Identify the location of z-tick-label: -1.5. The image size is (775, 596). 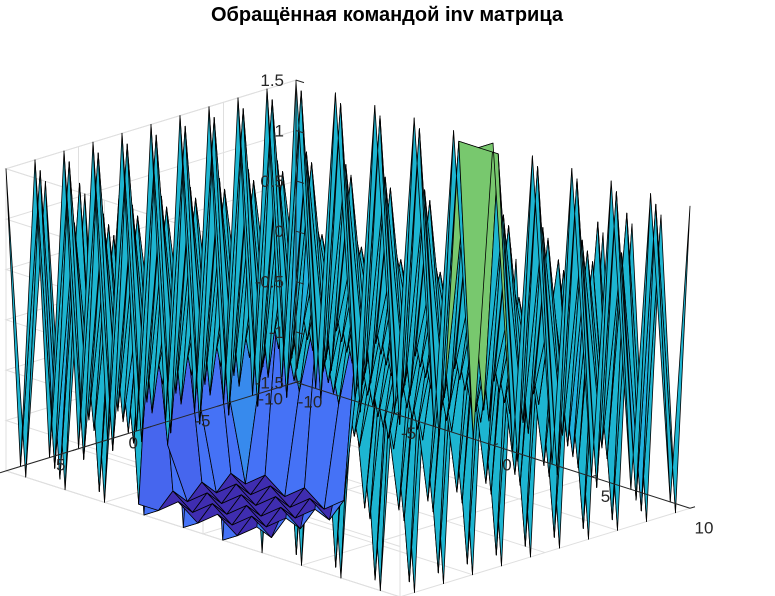
(269, 382).